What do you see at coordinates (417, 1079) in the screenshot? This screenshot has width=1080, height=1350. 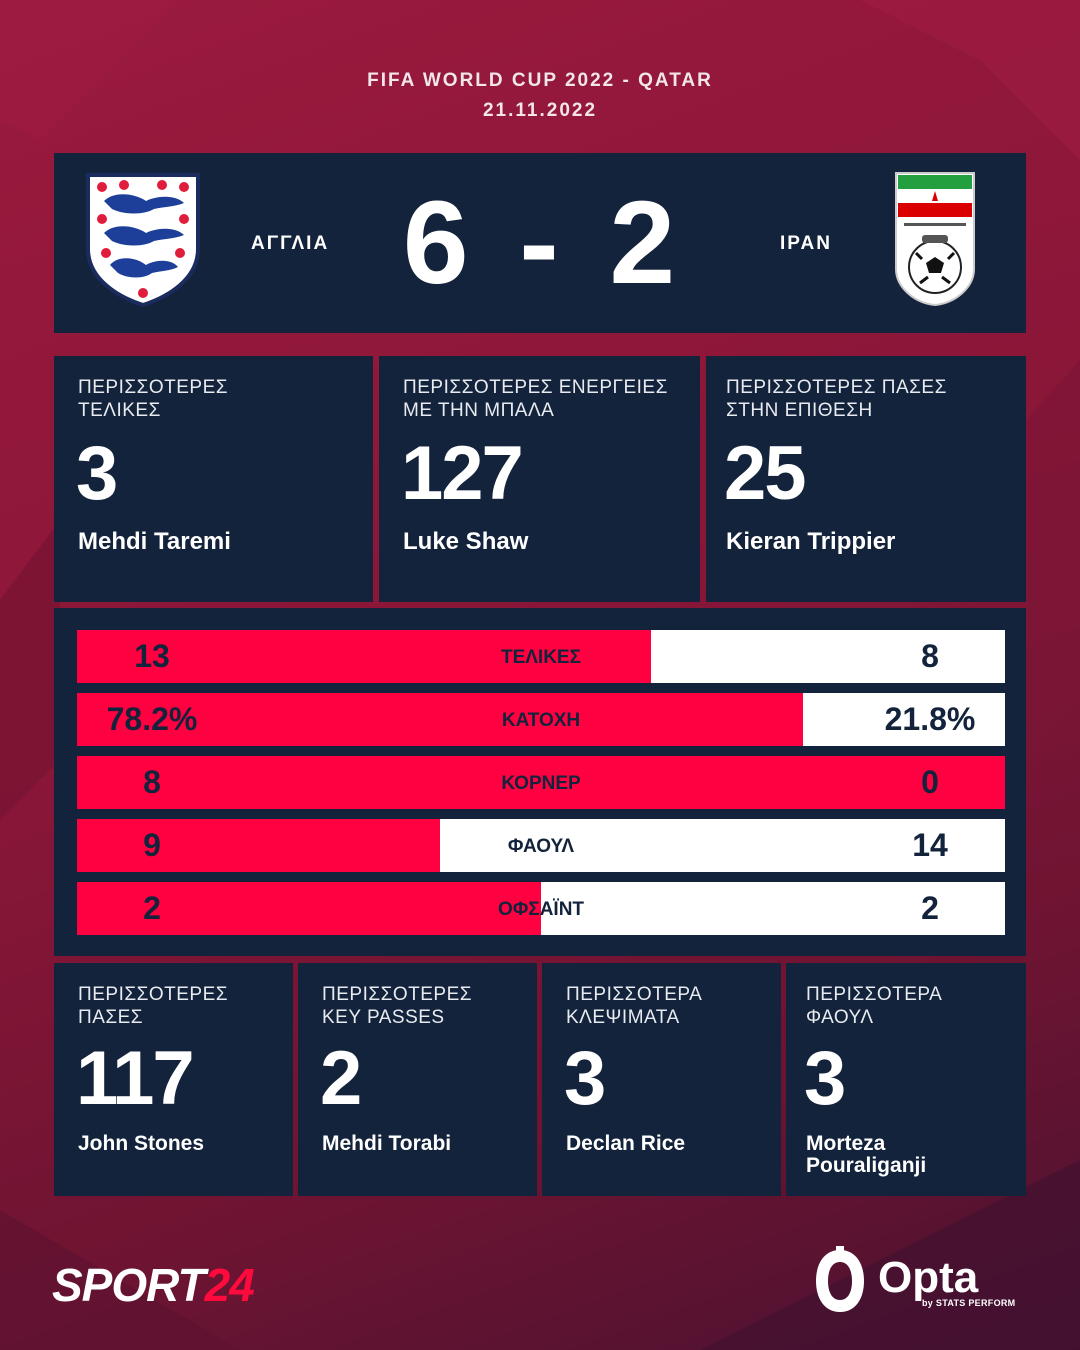 I see `stat-card-most-key-passes: ΠΕΡΙΣΣΟΤΕΡΕΣ KEY PASSES 2 Mehdi Torabi` at bounding box center [417, 1079].